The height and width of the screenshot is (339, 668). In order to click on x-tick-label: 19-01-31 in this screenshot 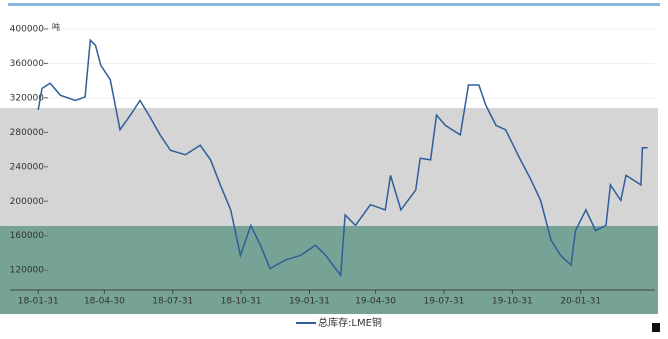, I will do `click(309, 302)`.